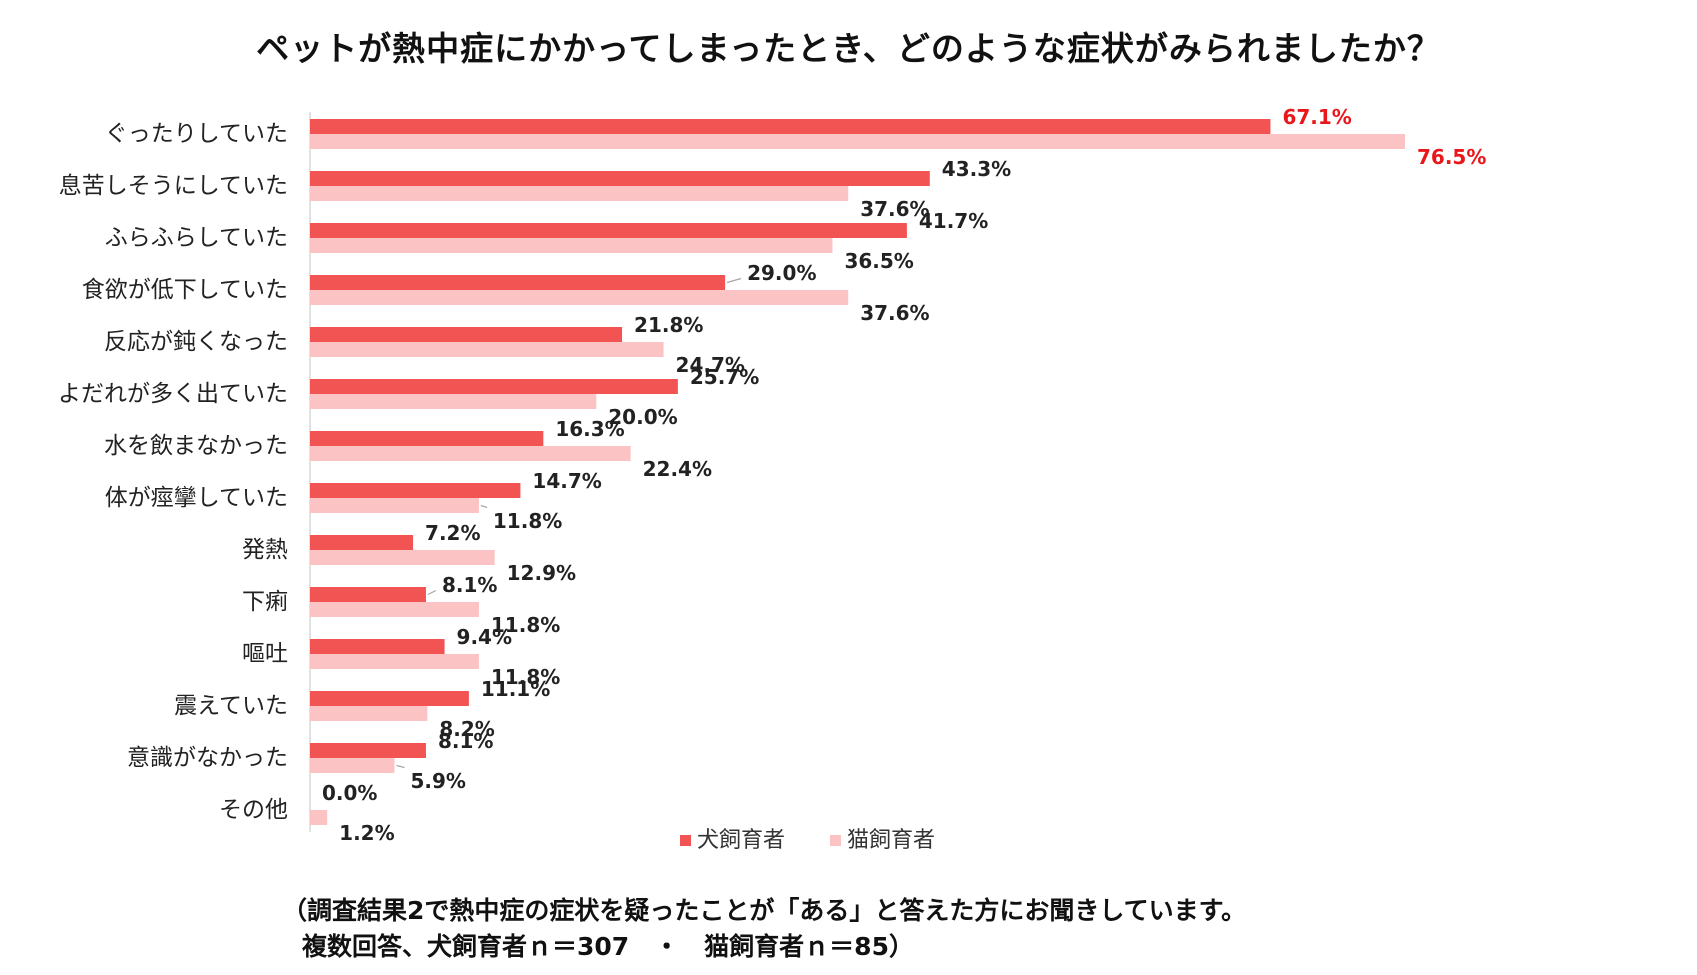  I want to click on footnote-line2: 複数回答、犬飼育者ｎ＝307 ・ 猫飼育者ｎ＝85）, so click(608, 946).